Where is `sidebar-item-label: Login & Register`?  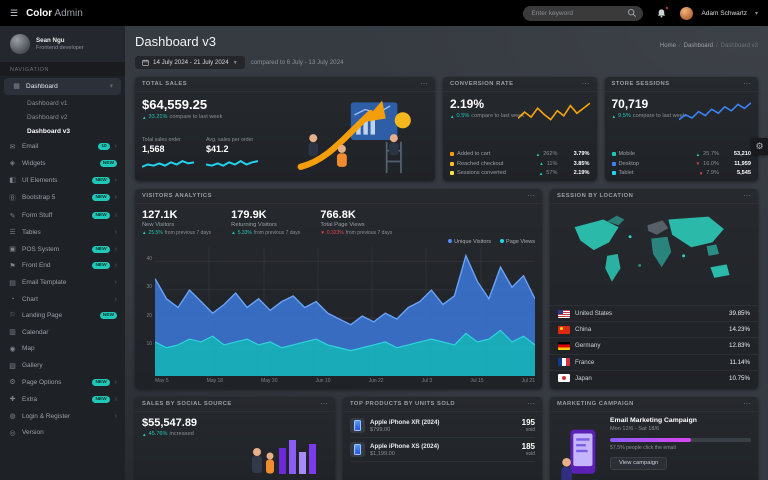
sidebar-item-label: Login & Register is located at coordinates (46, 416).